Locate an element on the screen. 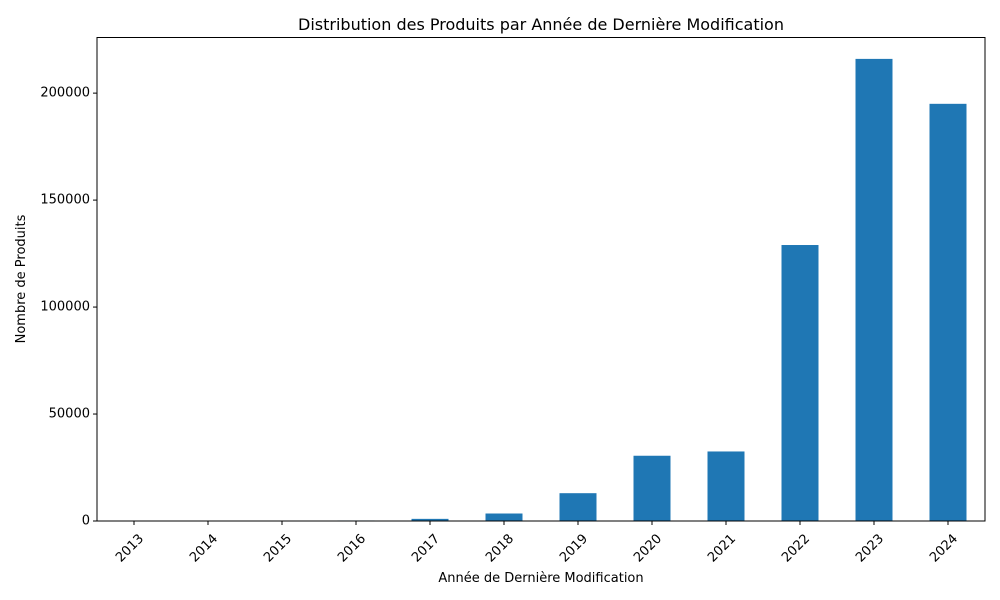 Image resolution: width=1000 pixels, height=600 pixels. x-tick-label: 2021 is located at coordinates (722, 548).